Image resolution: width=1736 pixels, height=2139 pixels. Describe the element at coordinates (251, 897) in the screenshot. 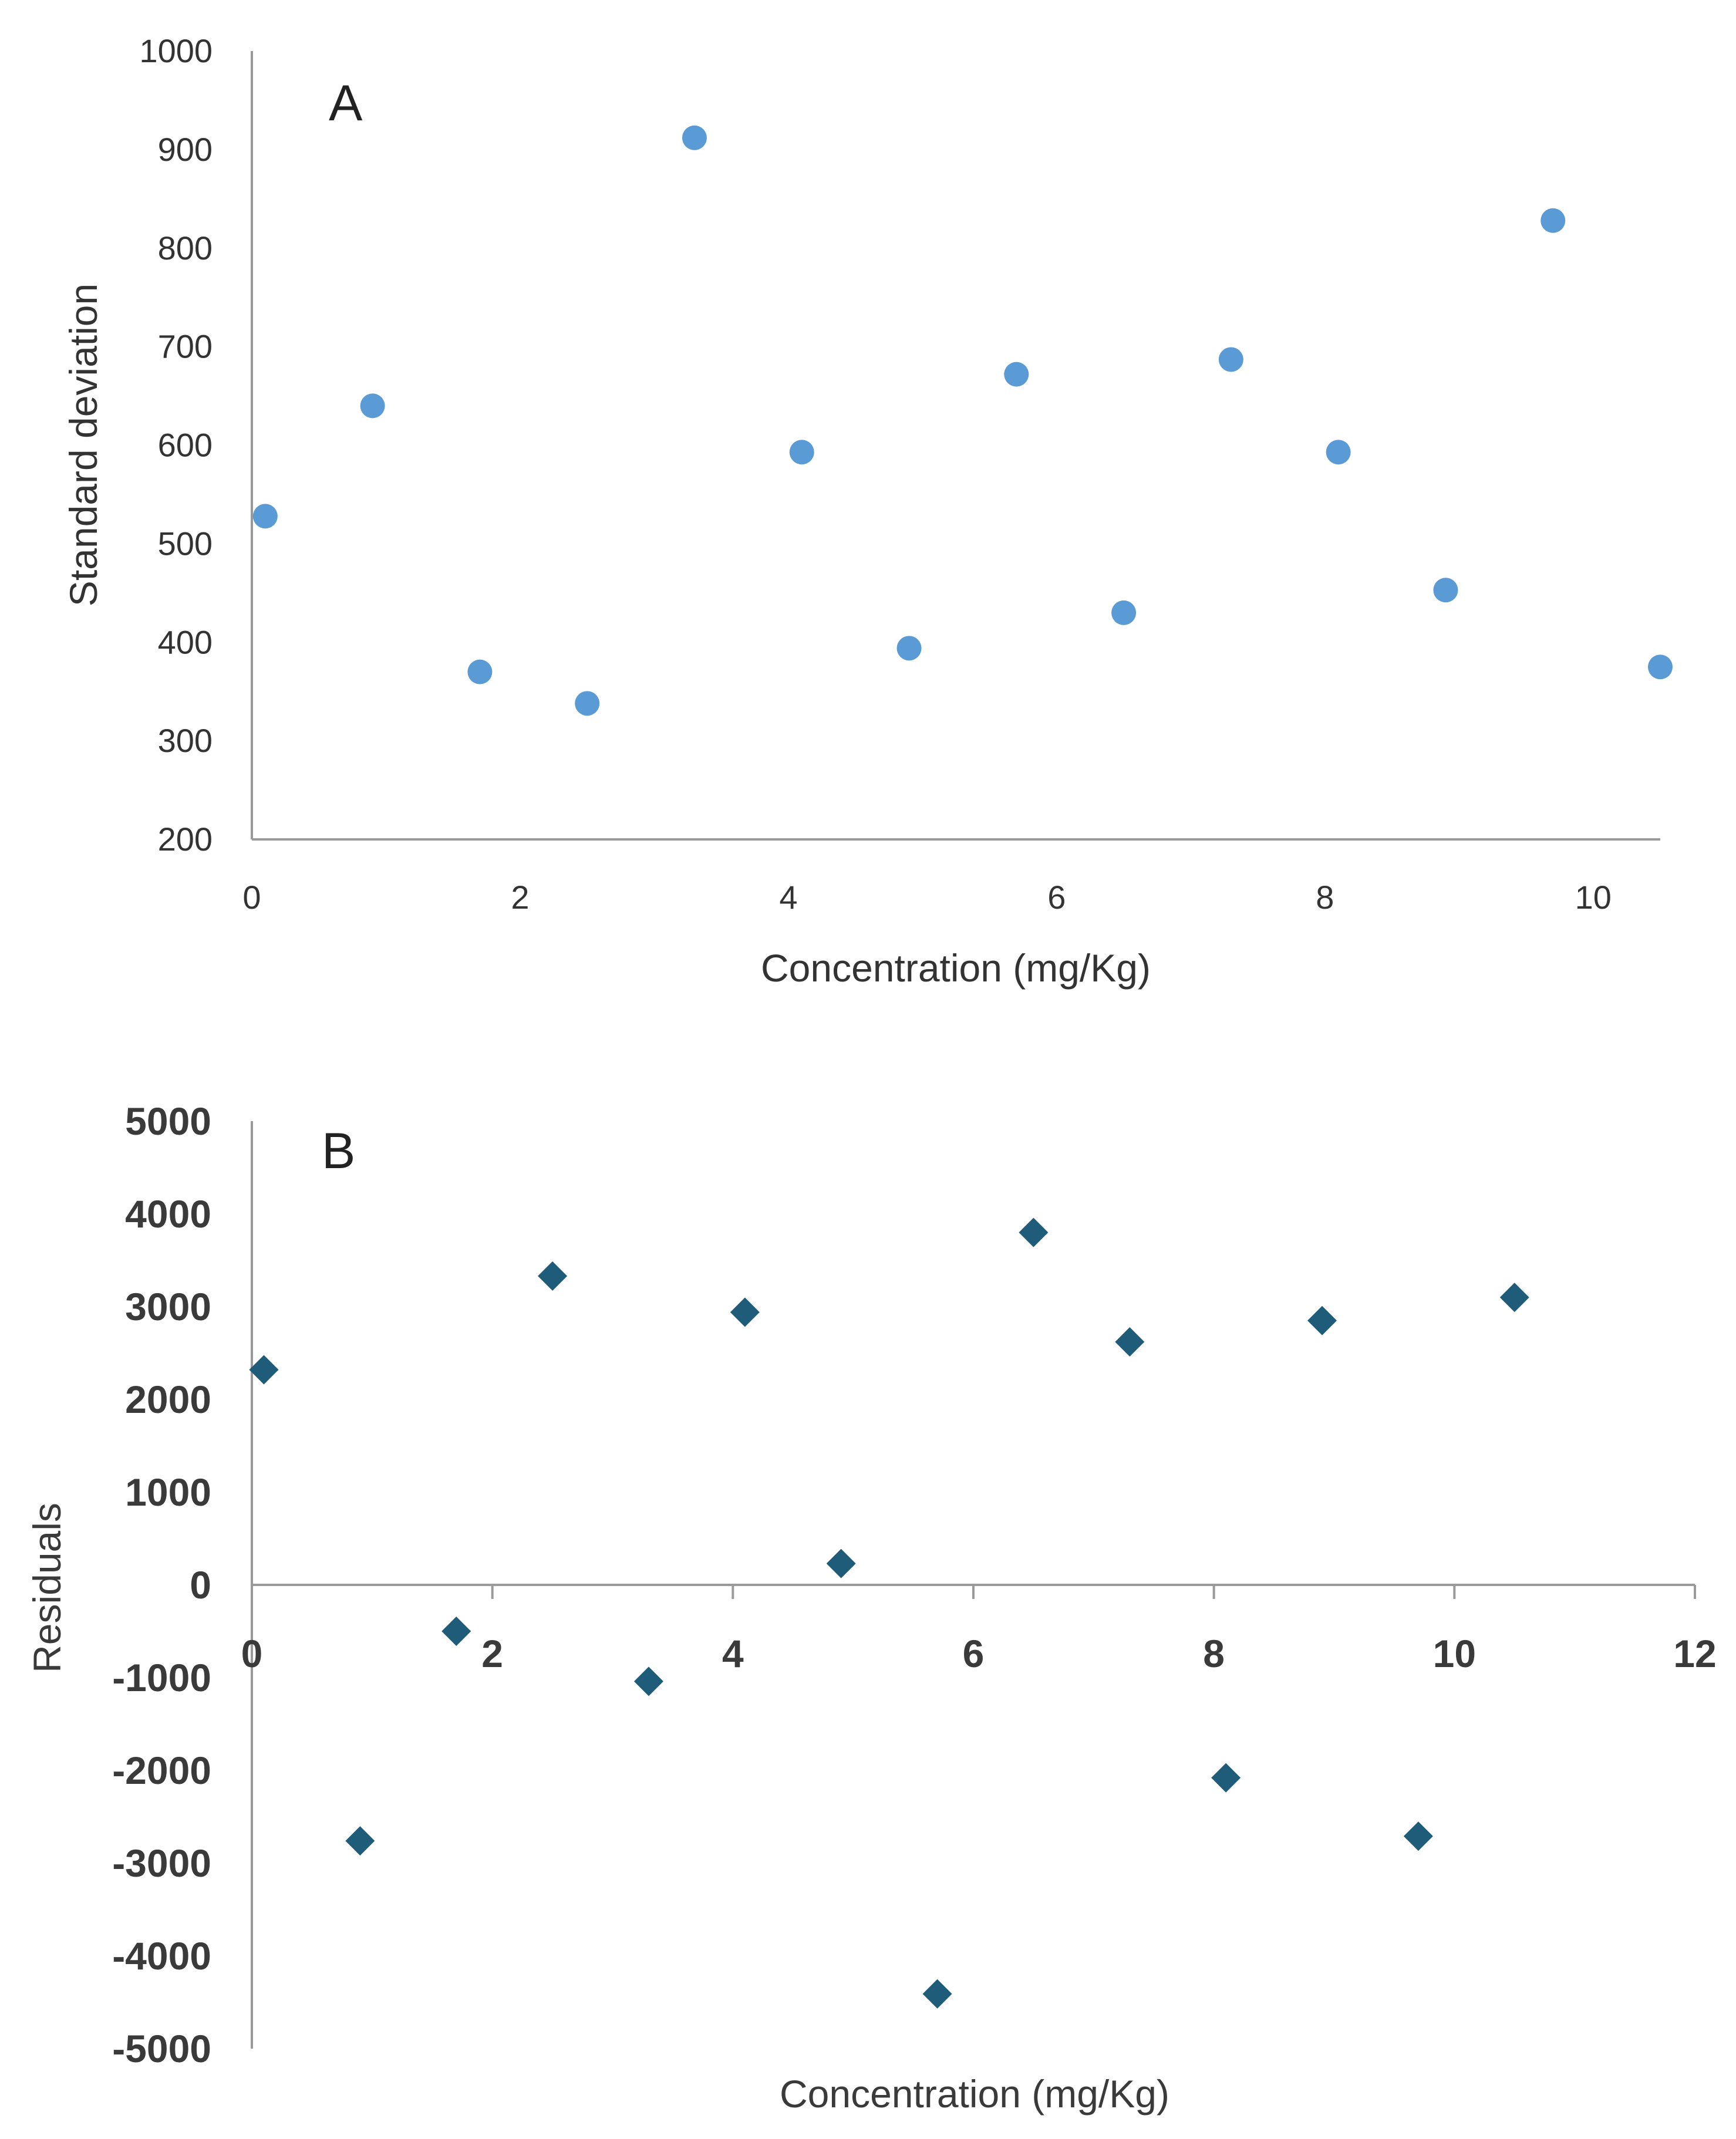

I see `panel-a-x-tick-label: 0` at that location.